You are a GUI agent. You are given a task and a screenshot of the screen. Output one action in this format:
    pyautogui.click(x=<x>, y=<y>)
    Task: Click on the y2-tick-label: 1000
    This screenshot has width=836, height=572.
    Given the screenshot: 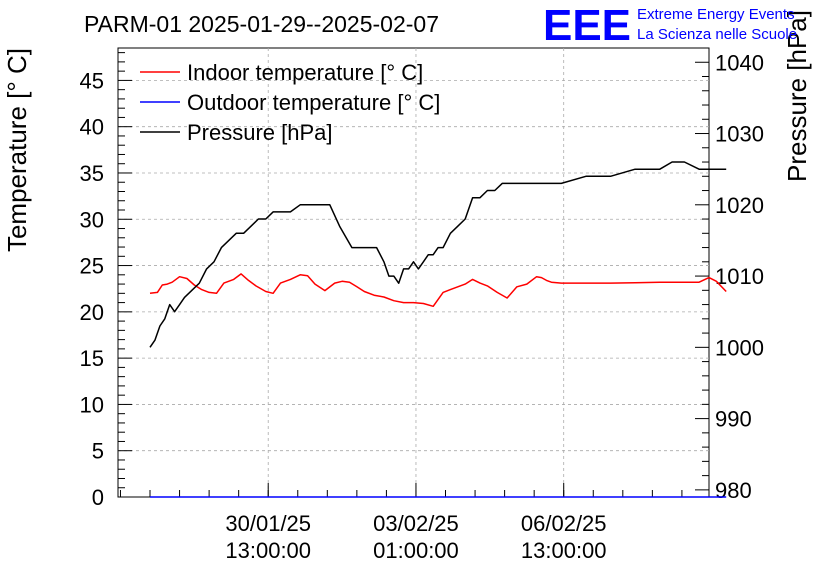 What is the action you would take?
    pyautogui.click(x=739, y=347)
    